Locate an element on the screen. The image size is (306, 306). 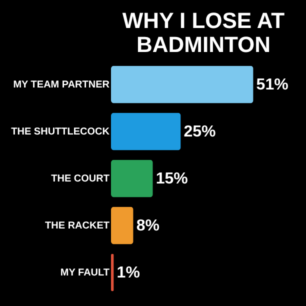
data-label: 1% is located at coordinates (128, 273).